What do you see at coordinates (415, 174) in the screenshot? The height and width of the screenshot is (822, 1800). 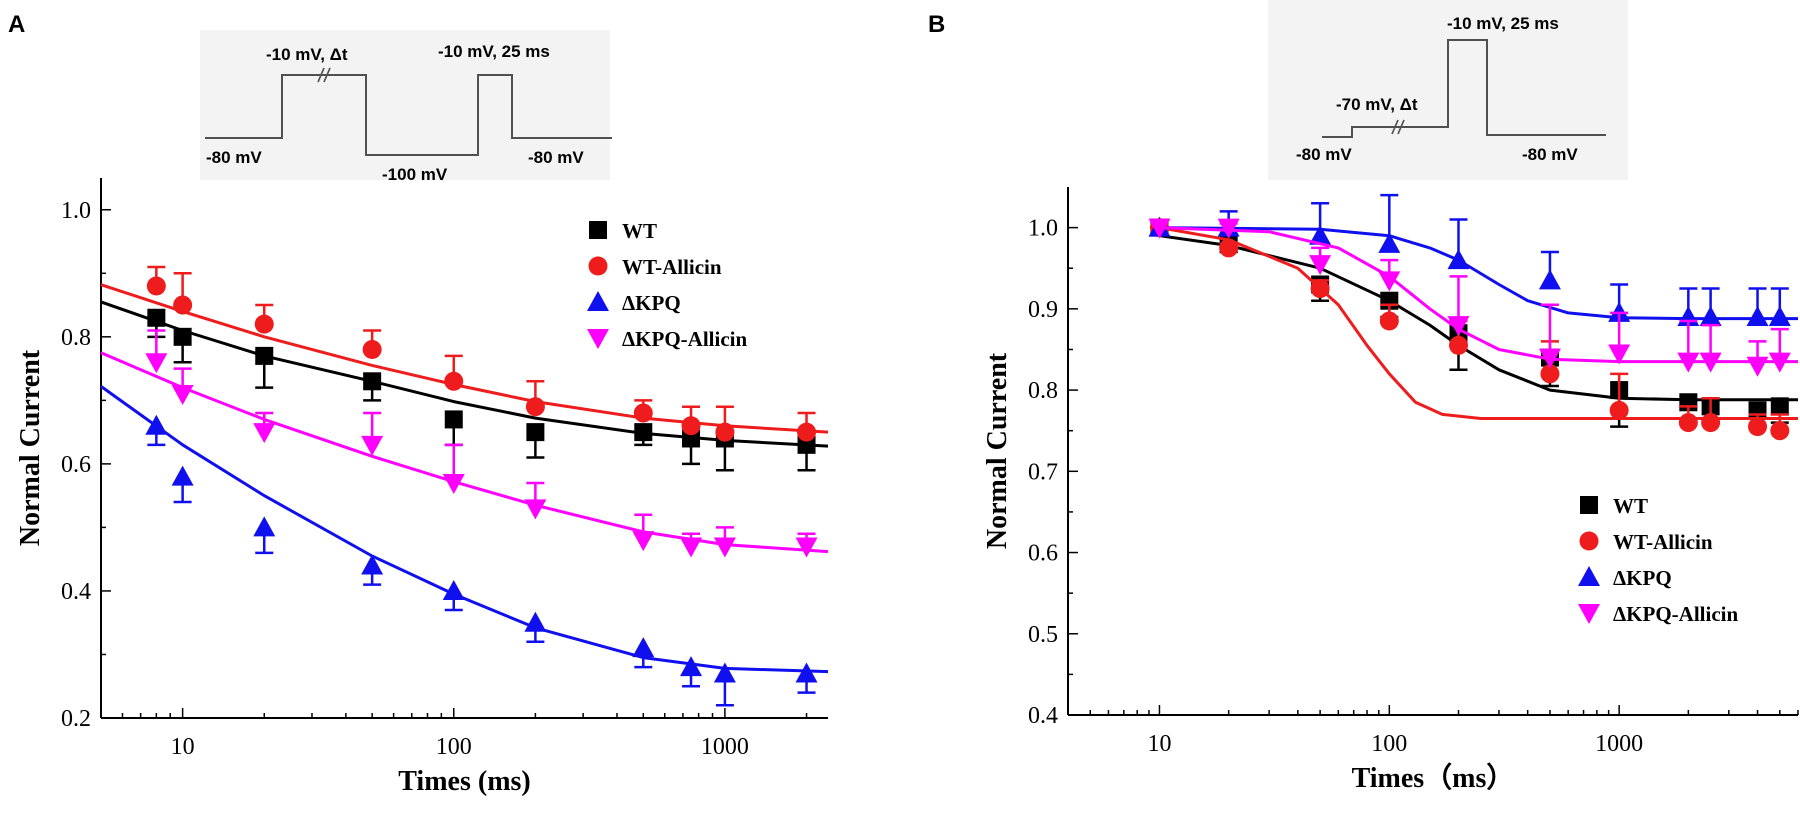 I see `protocol-a-recovery-label: -100 mV` at bounding box center [415, 174].